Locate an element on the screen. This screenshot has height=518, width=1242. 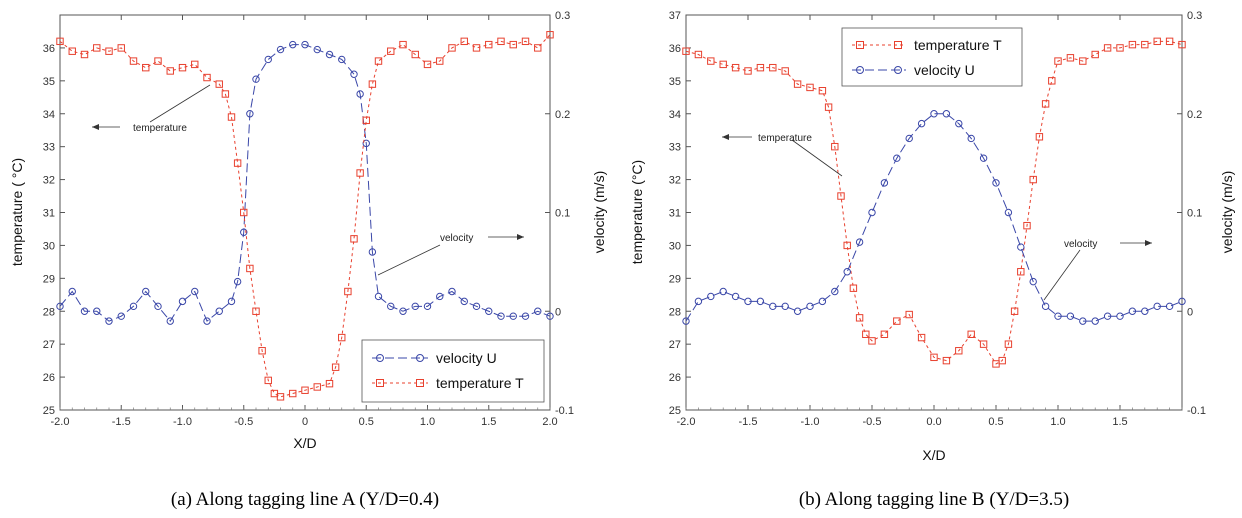
chart-b-legend-temperature: temperature T is located at coordinates (927, 45).